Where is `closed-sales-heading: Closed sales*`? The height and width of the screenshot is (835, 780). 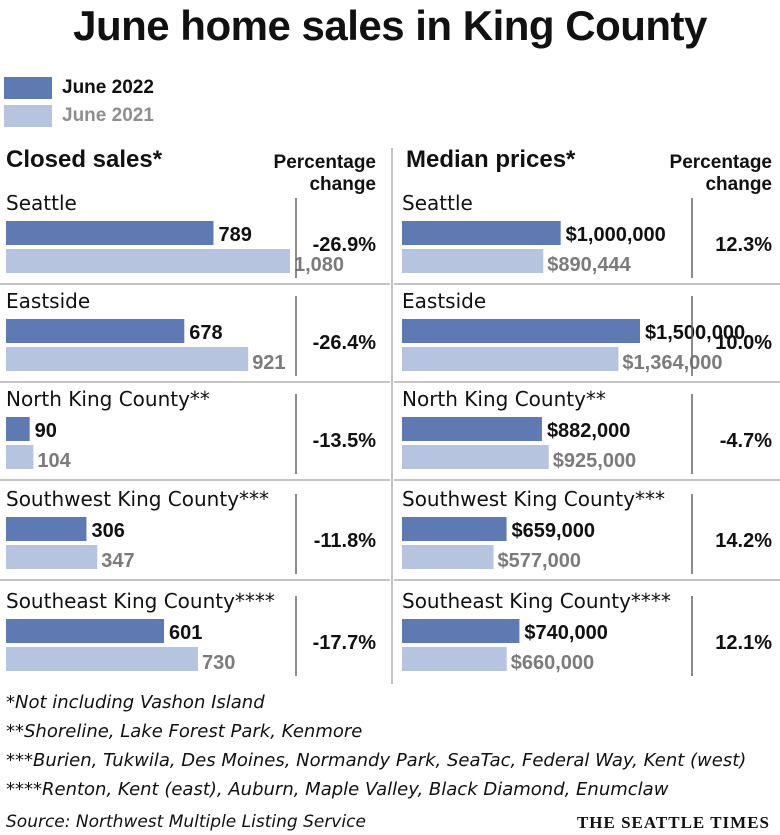 closed-sales-heading: Closed sales* is located at coordinates (84, 159).